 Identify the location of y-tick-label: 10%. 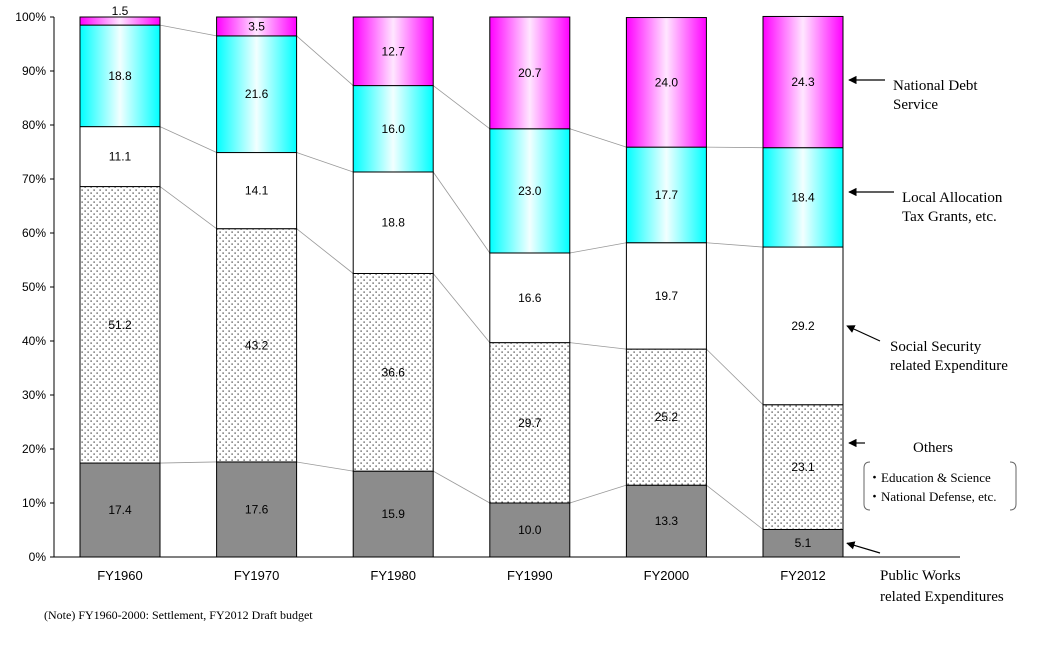
(34, 503).